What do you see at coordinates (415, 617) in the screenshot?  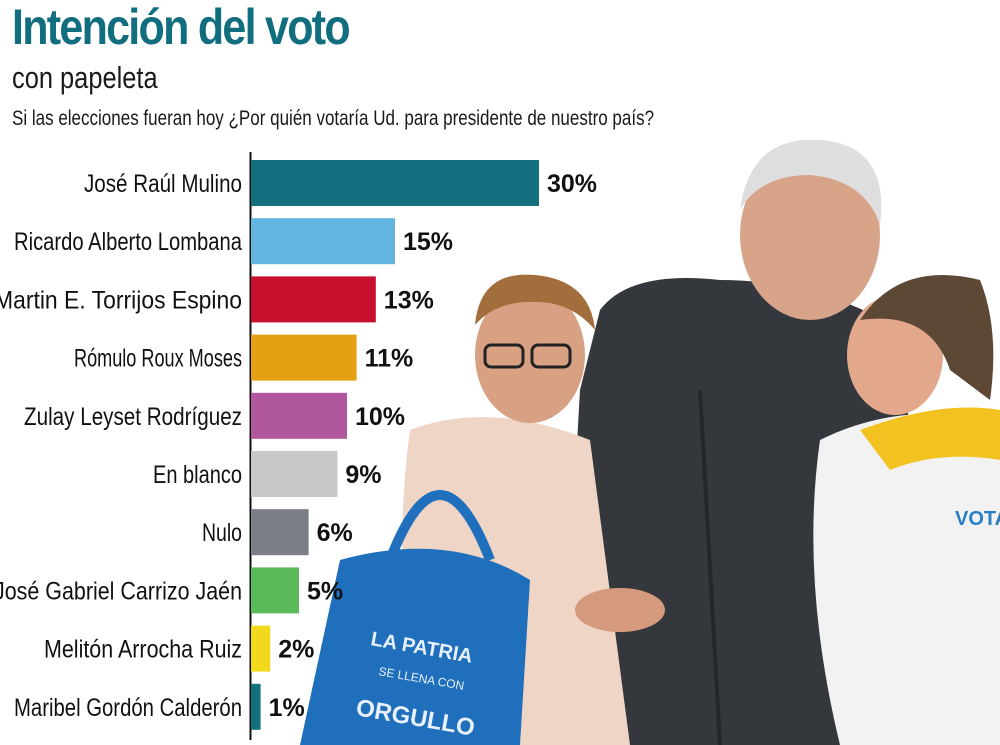 I see `blue-bag: LA PATRIA SE LLENA CON ORGULLO` at bounding box center [415, 617].